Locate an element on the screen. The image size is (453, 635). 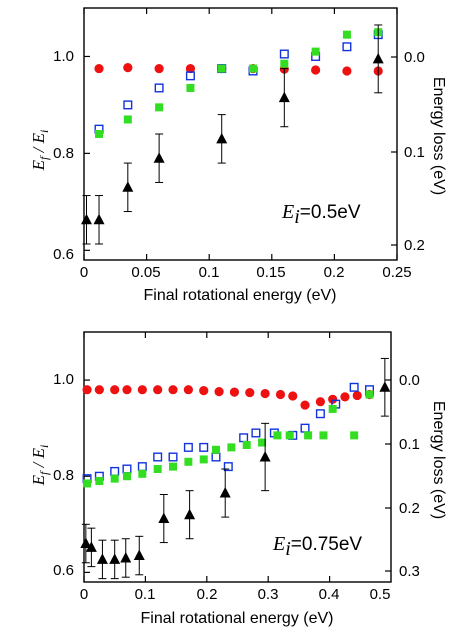
annotation-top: Ei=0.5eV is located at coordinates (321, 214).